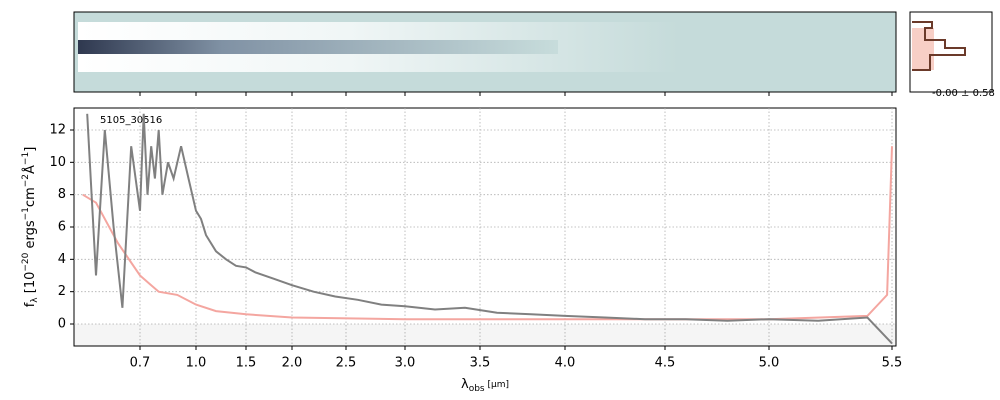 The width and height of the screenshot is (1000, 400). I want to click on x-label-part: [μm], so click(497, 385).